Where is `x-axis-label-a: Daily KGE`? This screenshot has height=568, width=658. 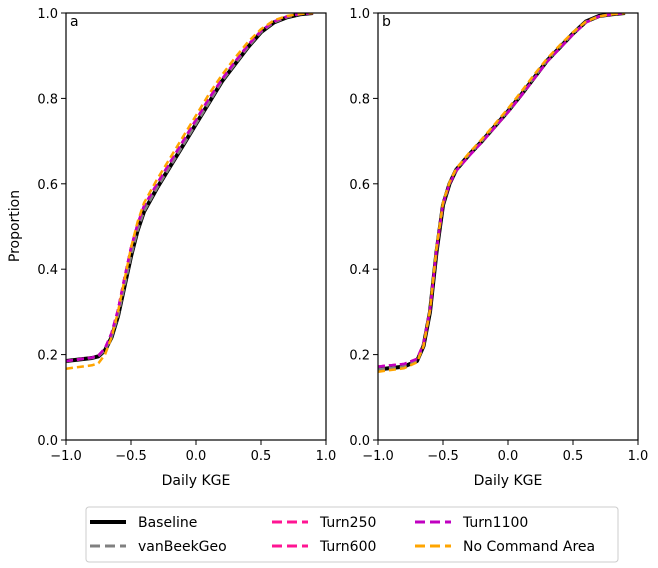
x-axis-label-a: Daily KGE is located at coordinates (196, 481).